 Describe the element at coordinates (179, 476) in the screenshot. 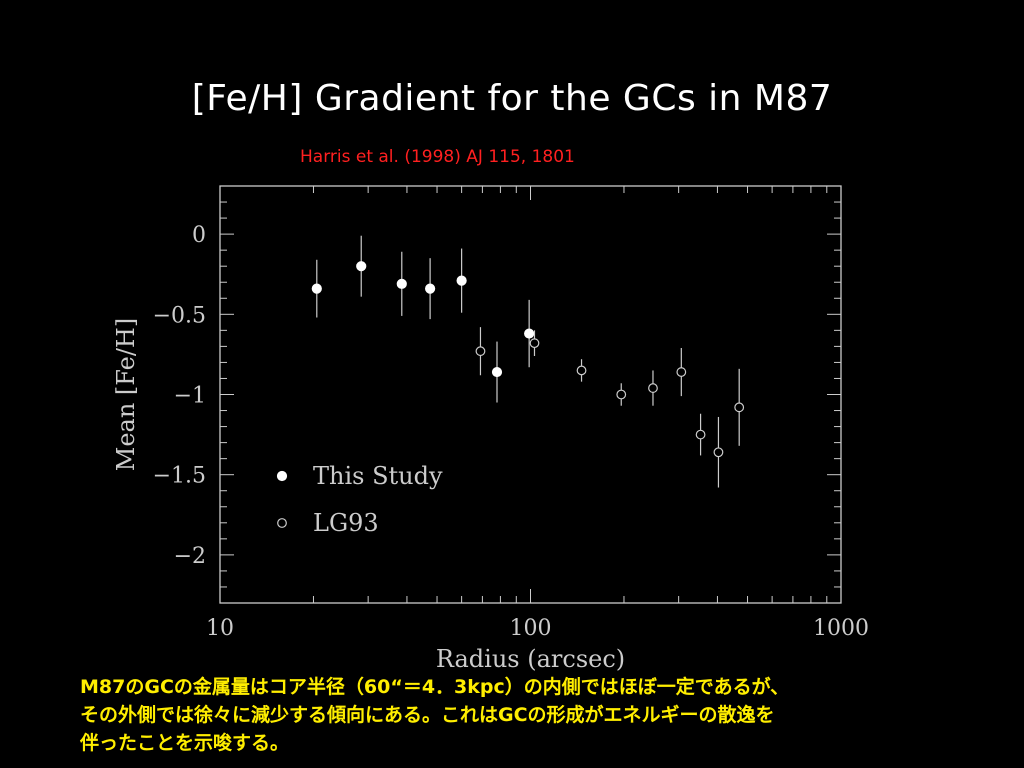

I see `y-tick-label: −1.5` at that location.